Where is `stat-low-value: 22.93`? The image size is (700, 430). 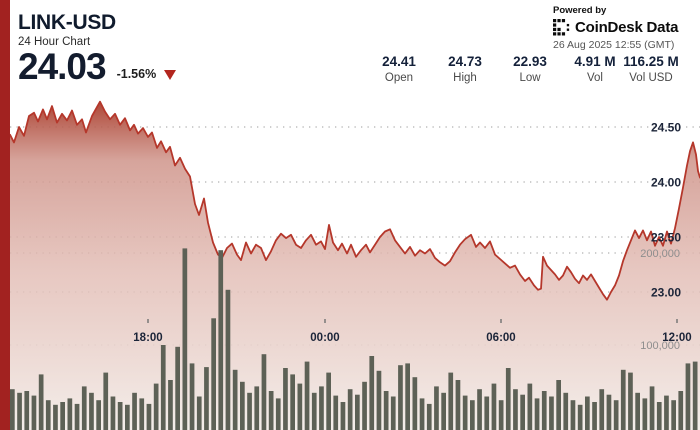
stat-low-value: 22.93 is located at coordinates (530, 61).